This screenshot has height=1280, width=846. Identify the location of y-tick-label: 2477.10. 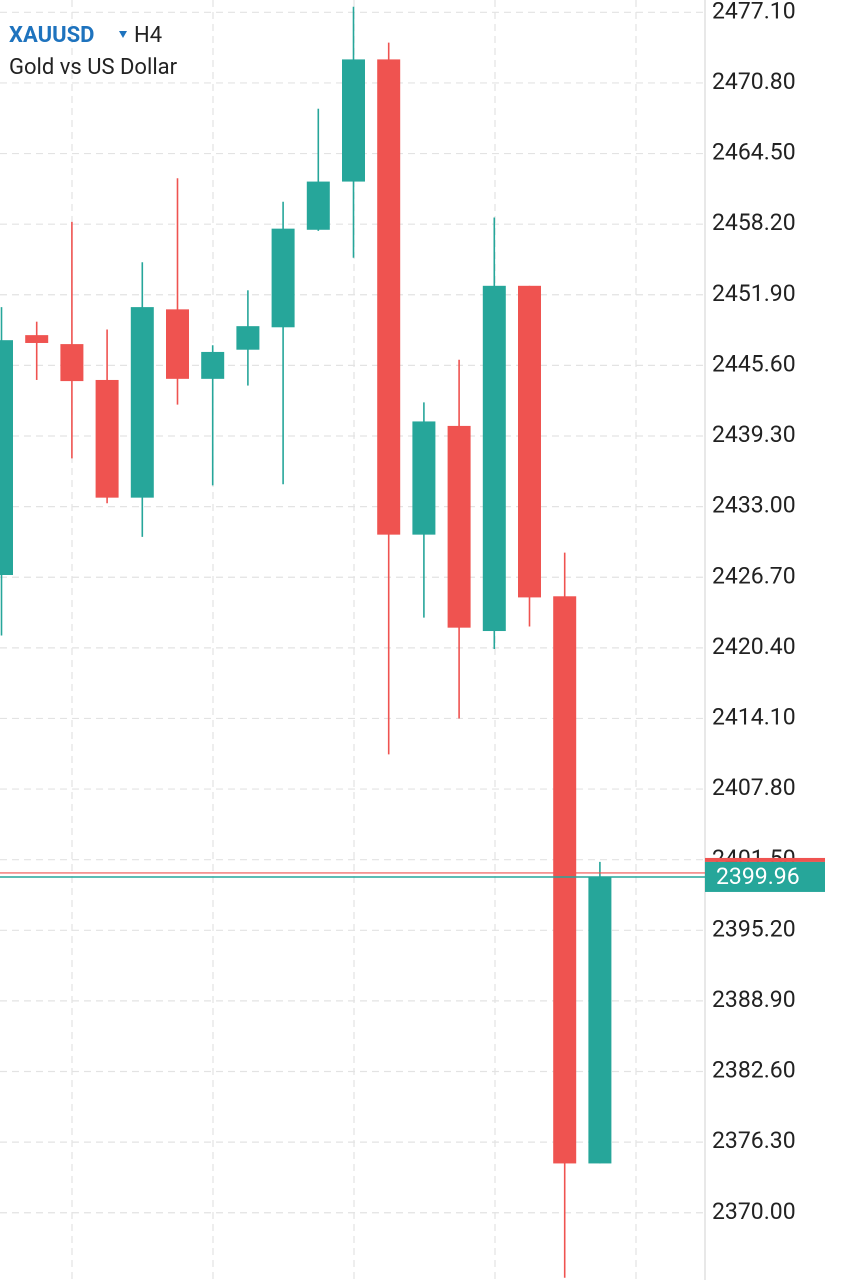
(754, 12).